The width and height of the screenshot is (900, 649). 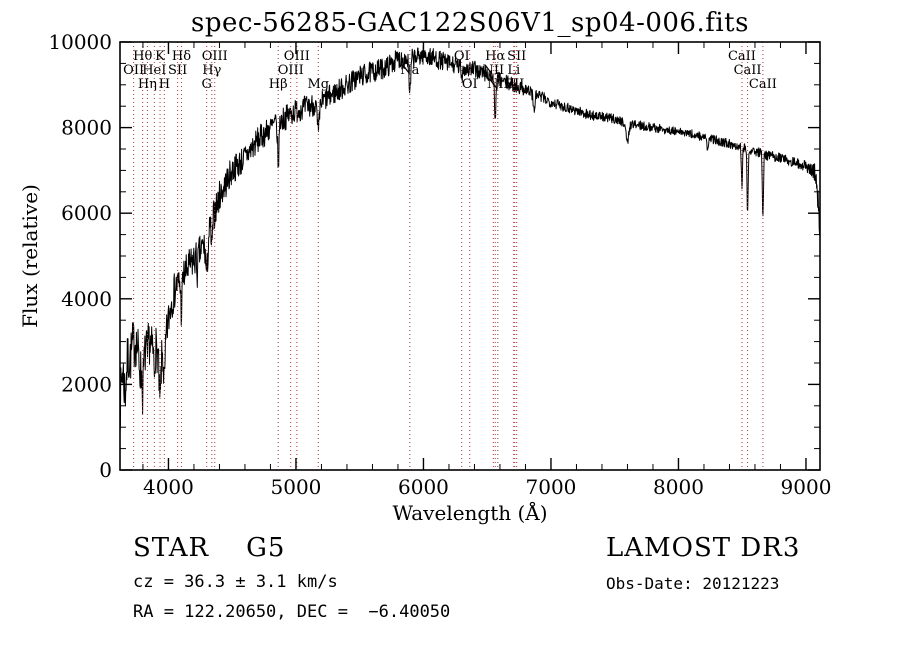 I want to click on y-tick-label: 8000, so click(x=86, y=128).